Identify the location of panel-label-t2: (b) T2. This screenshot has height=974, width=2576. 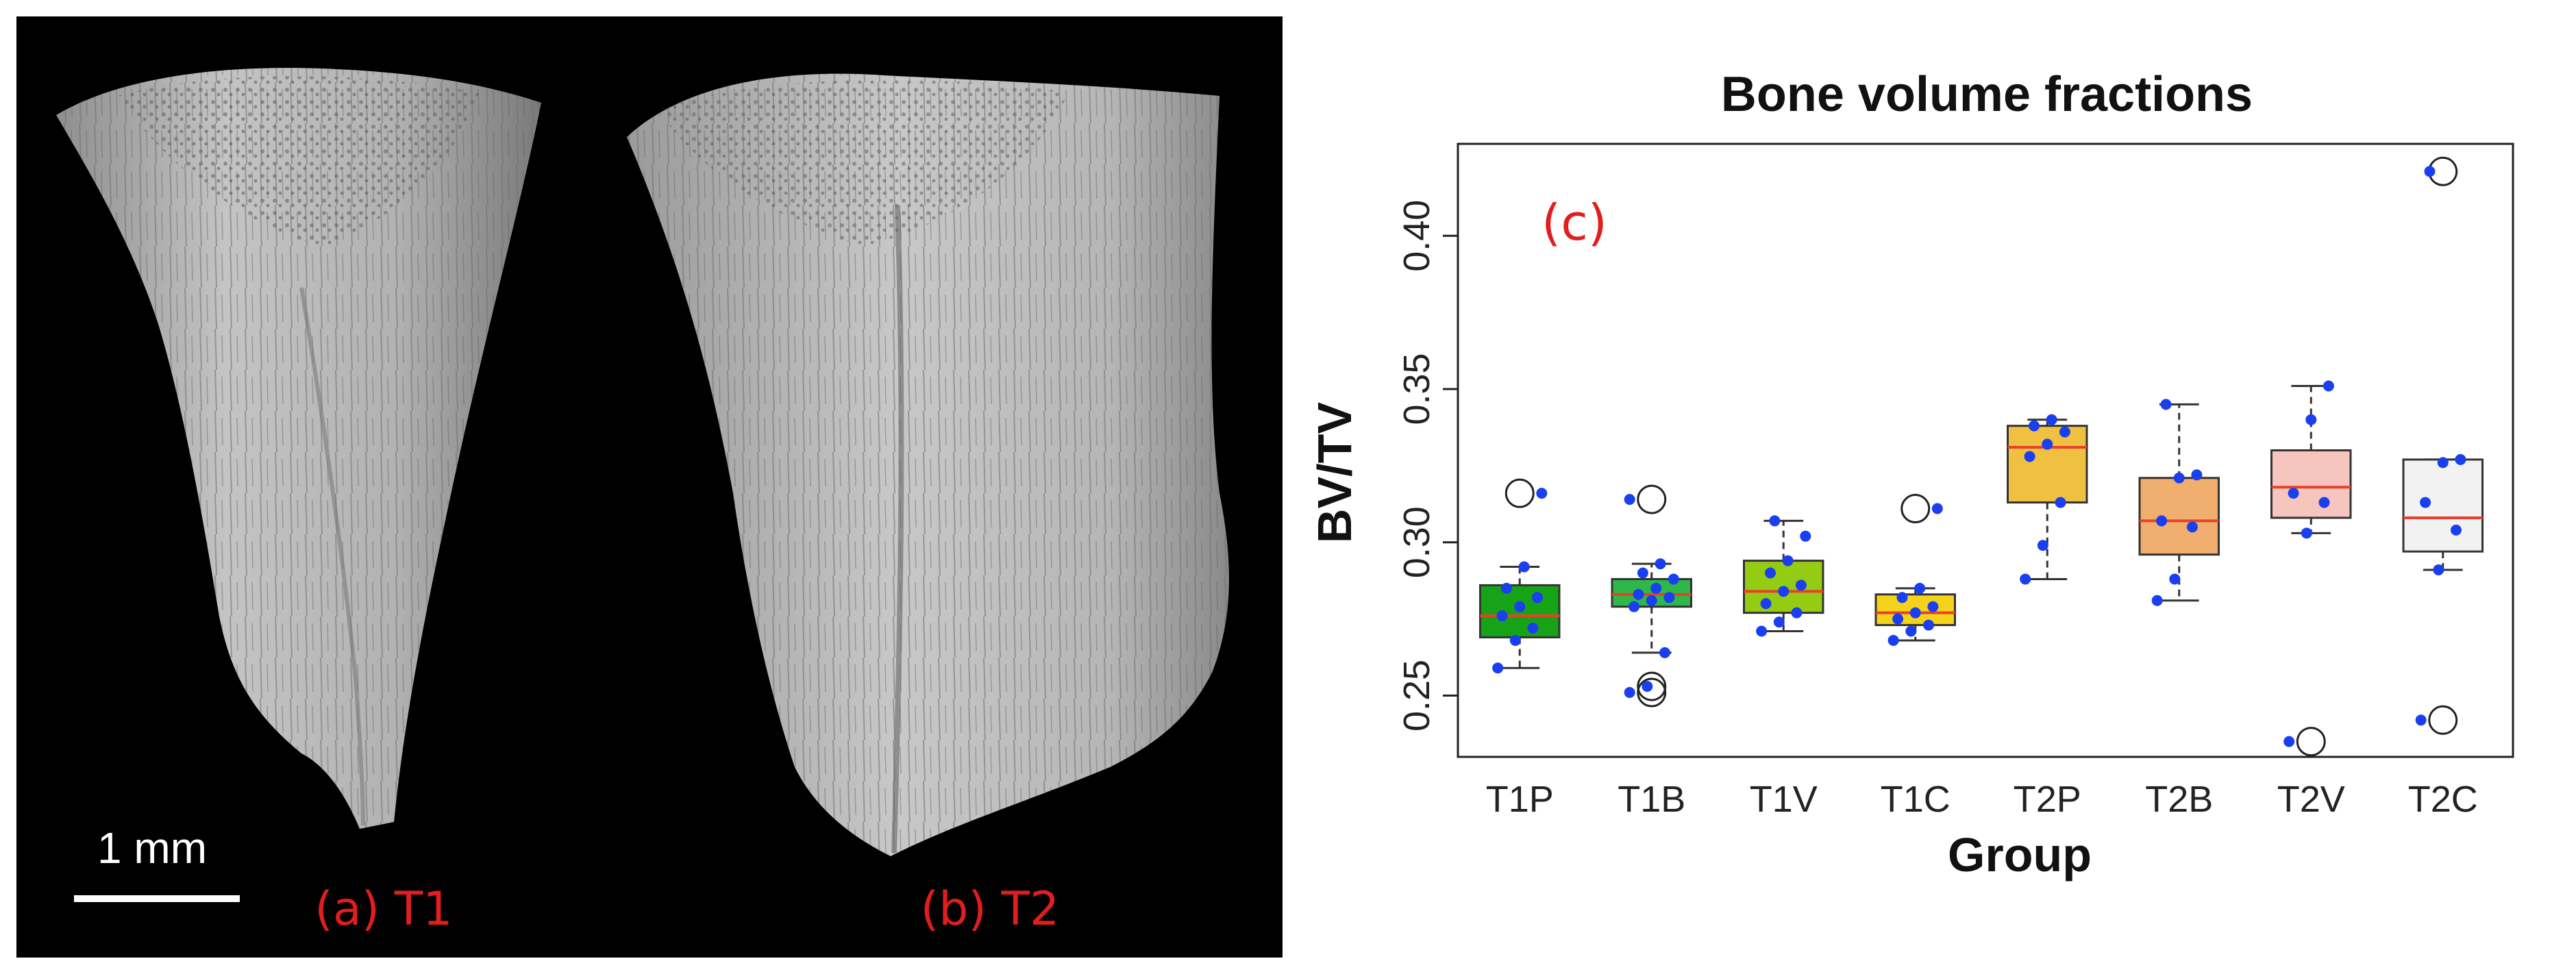
(990, 909).